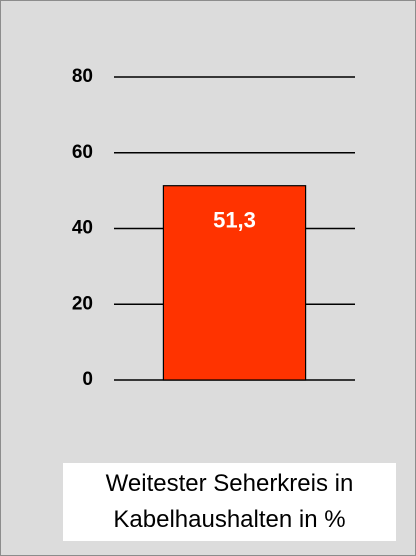 This screenshot has height=556, width=416. What do you see at coordinates (234, 220) in the screenshot?
I see `value-label: 51,3` at bounding box center [234, 220].